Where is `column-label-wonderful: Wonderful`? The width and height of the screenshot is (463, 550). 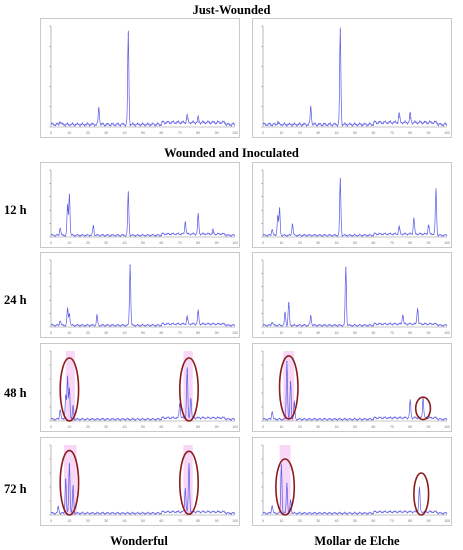 column-label-wonderful: Wonderful is located at coordinates (139, 541).